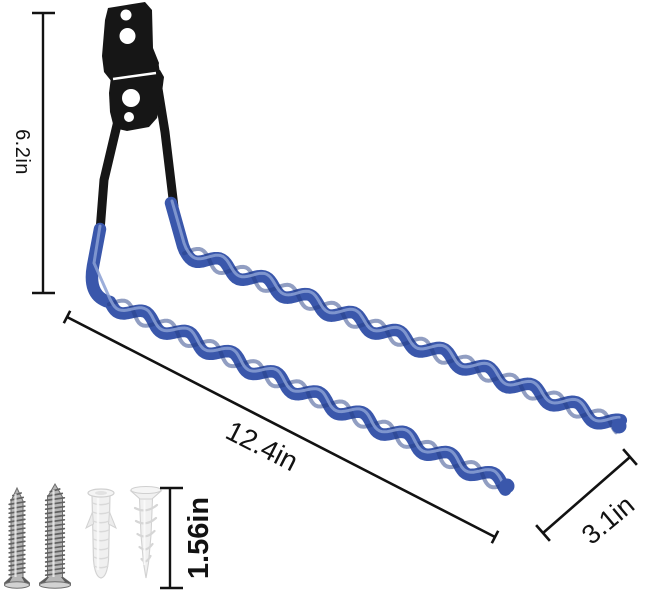 This screenshot has height=595, width=645. What do you see at coordinates (146, 490) in the screenshot?
I see `anchor-flange-top` at bounding box center [146, 490].